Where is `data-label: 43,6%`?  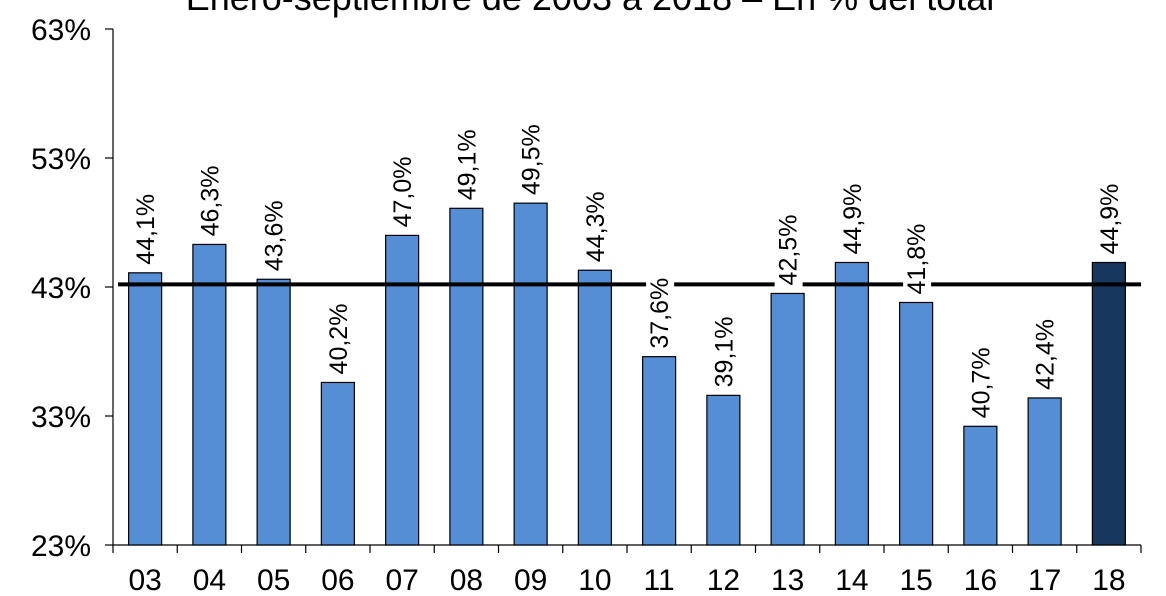 data-label: 43,6% is located at coordinates (275, 235).